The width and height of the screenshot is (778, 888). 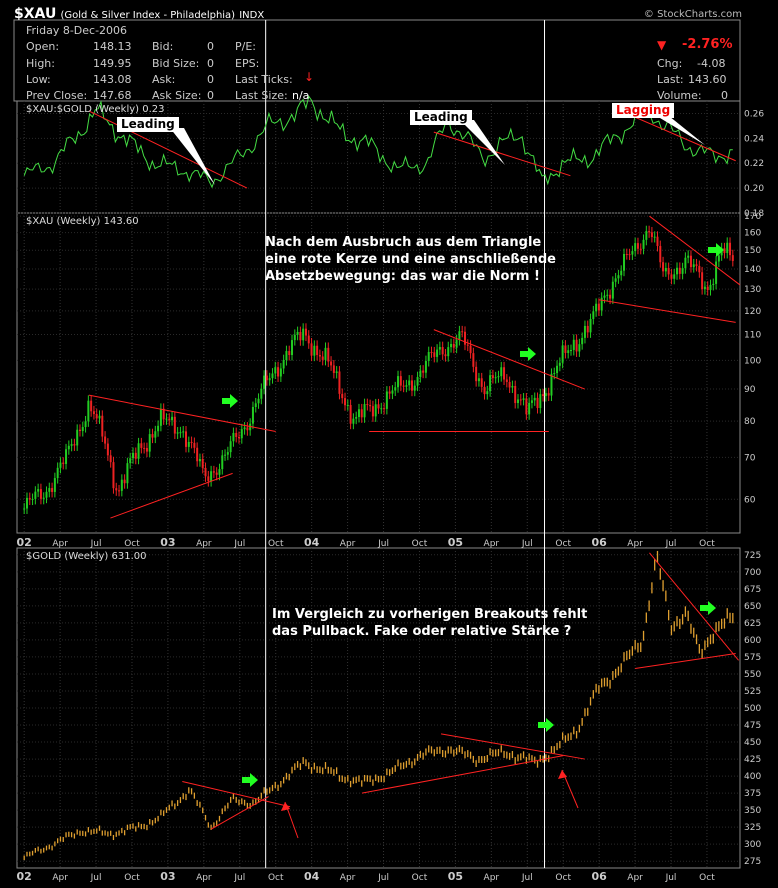 What do you see at coordinates (112, 63) in the screenshot?
I see `high-value: 149.95` at bounding box center [112, 63].